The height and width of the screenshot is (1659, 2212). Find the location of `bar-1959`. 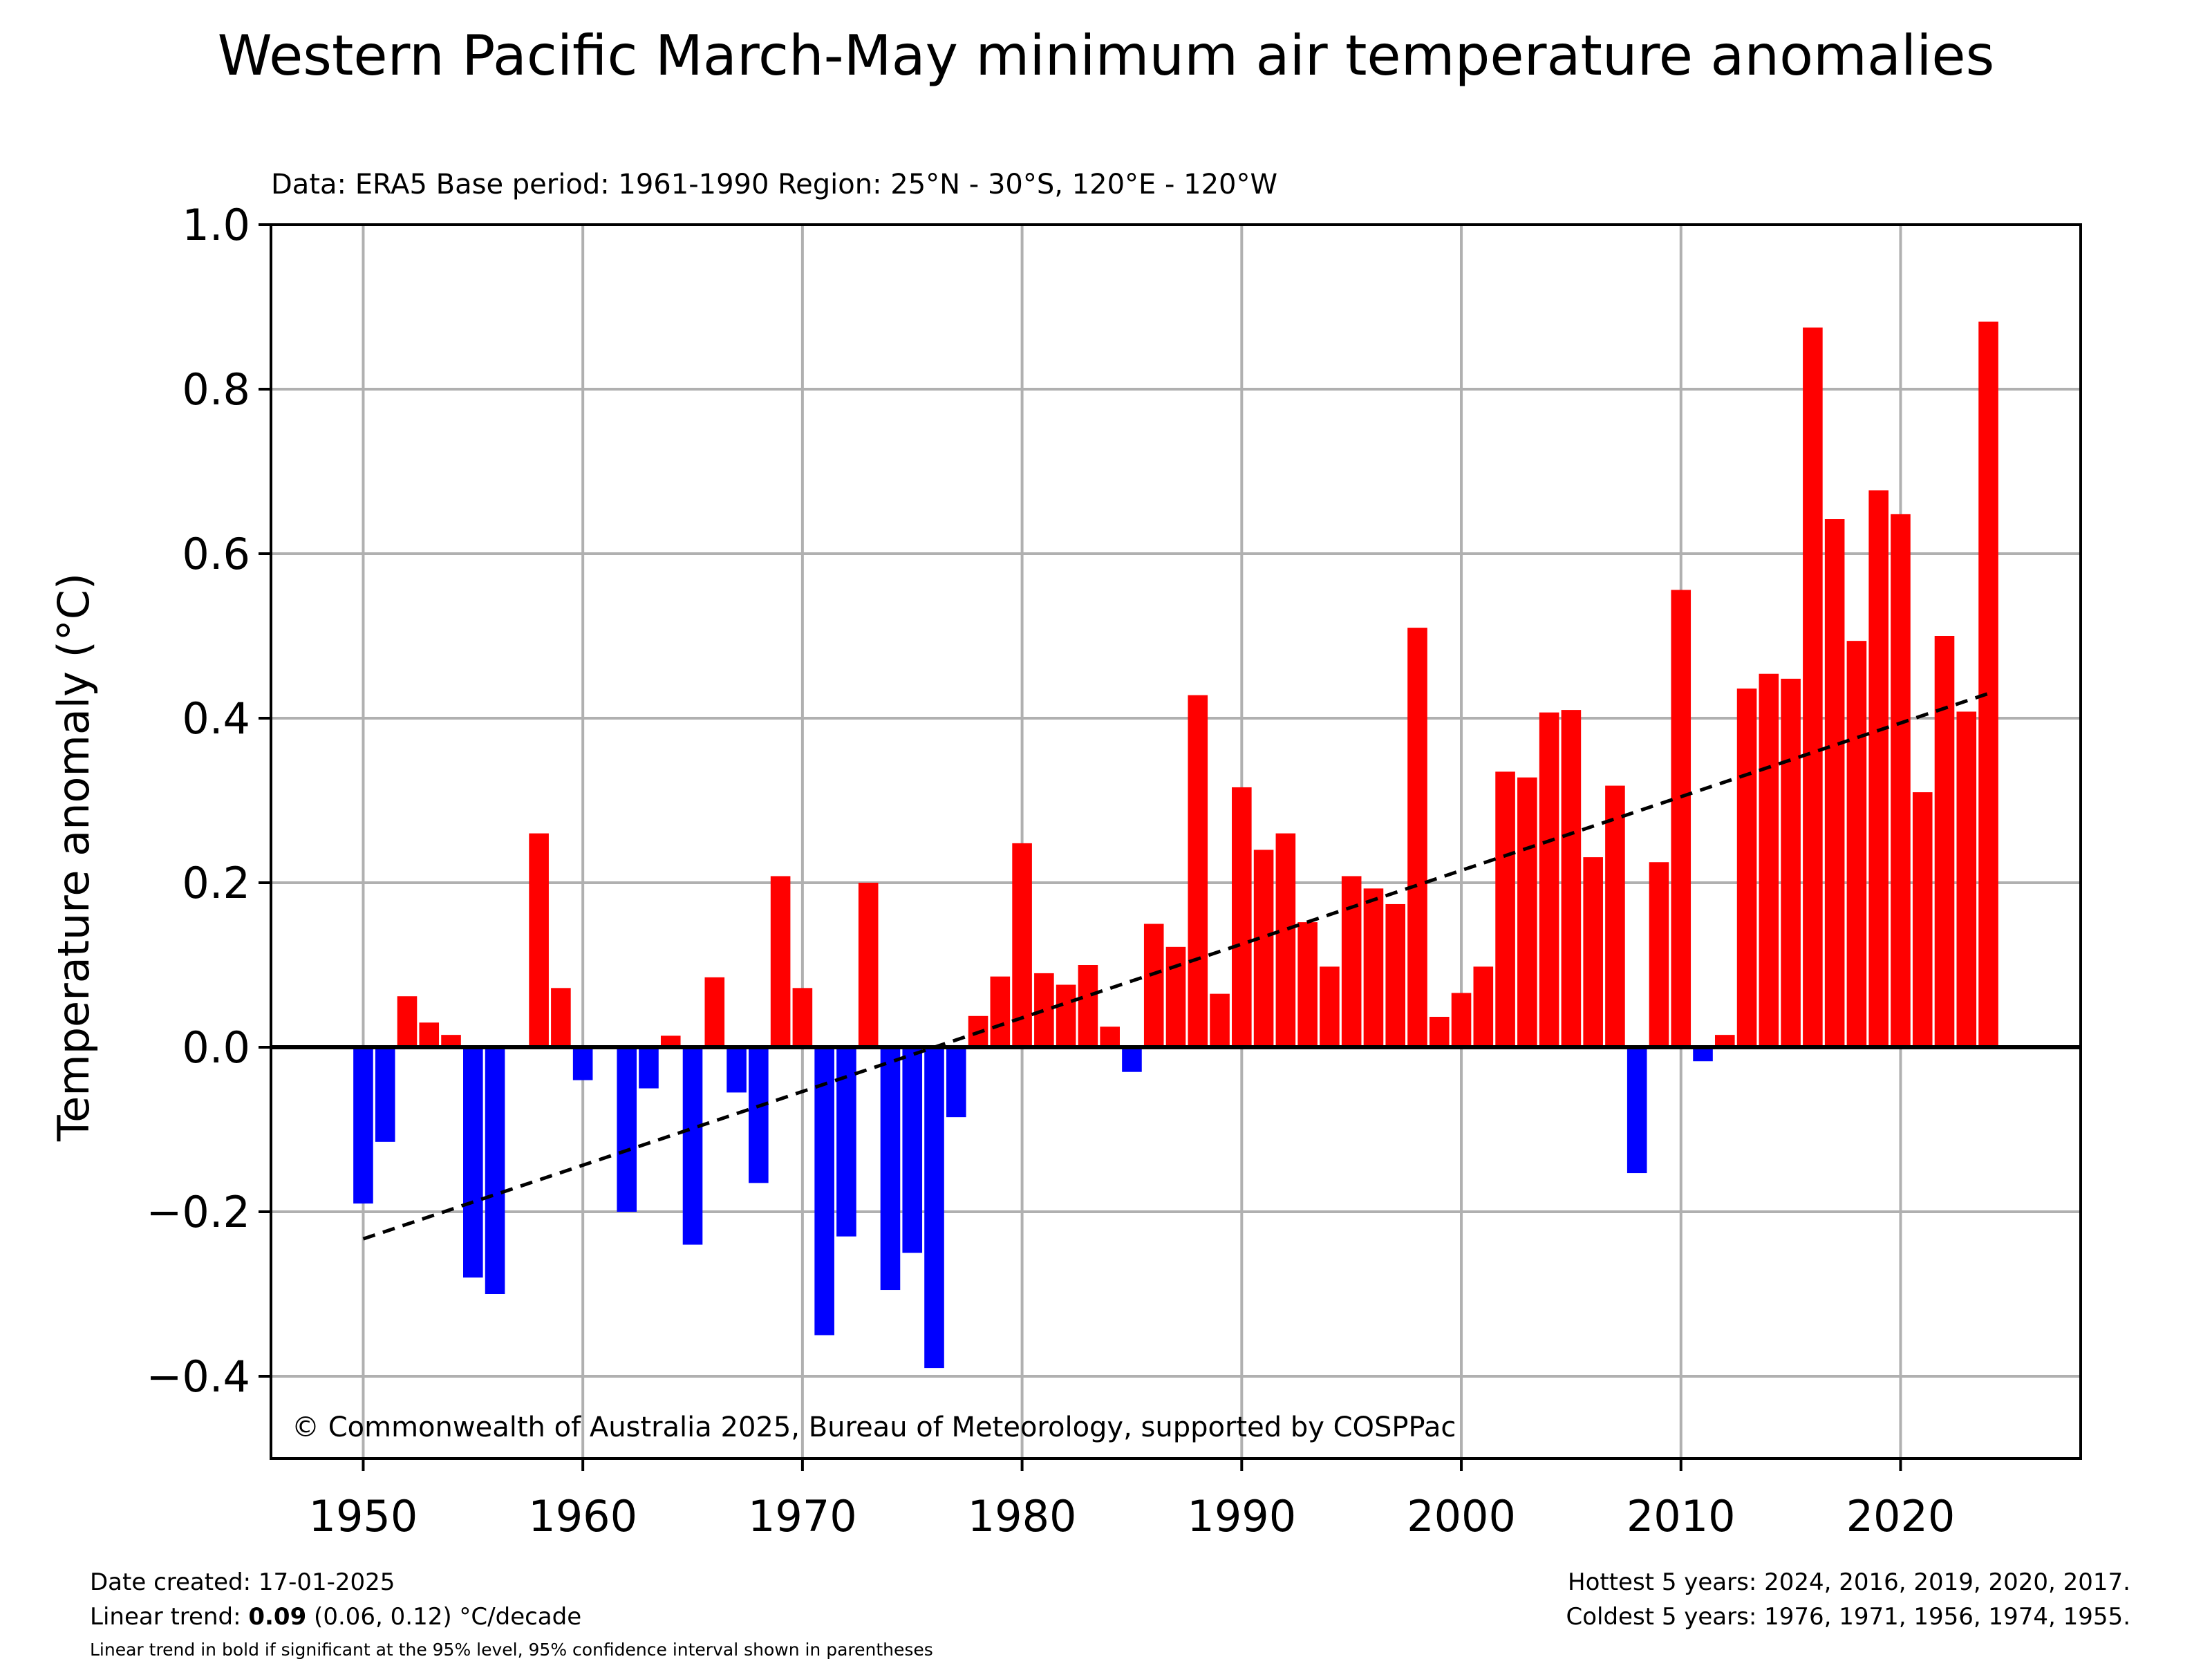

bar-1959 is located at coordinates (561, 1018).